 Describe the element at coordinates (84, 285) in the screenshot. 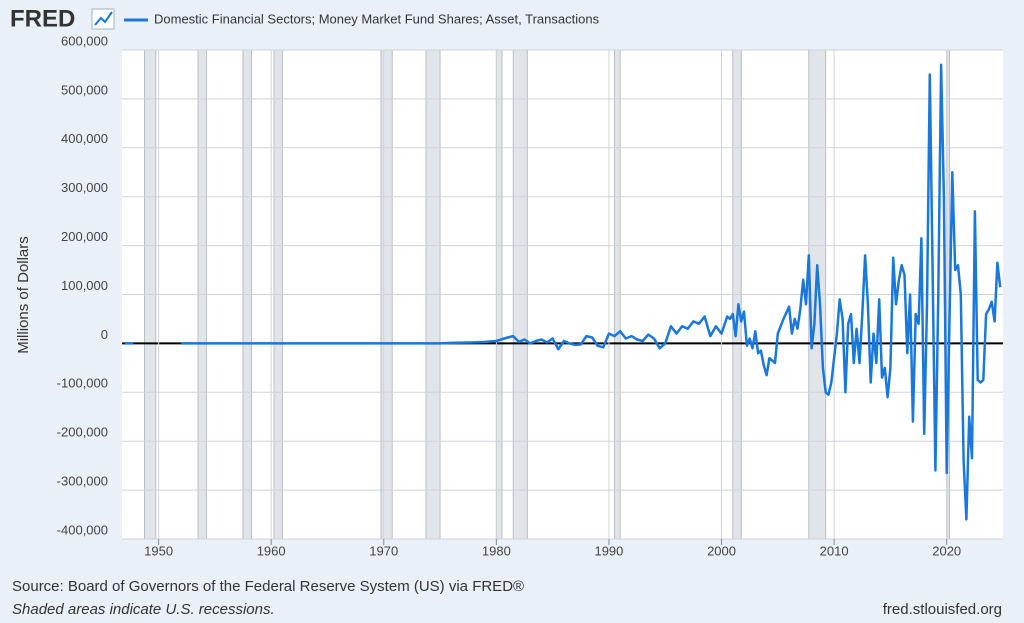

I see `y-tick-label: 100,000` at that location.